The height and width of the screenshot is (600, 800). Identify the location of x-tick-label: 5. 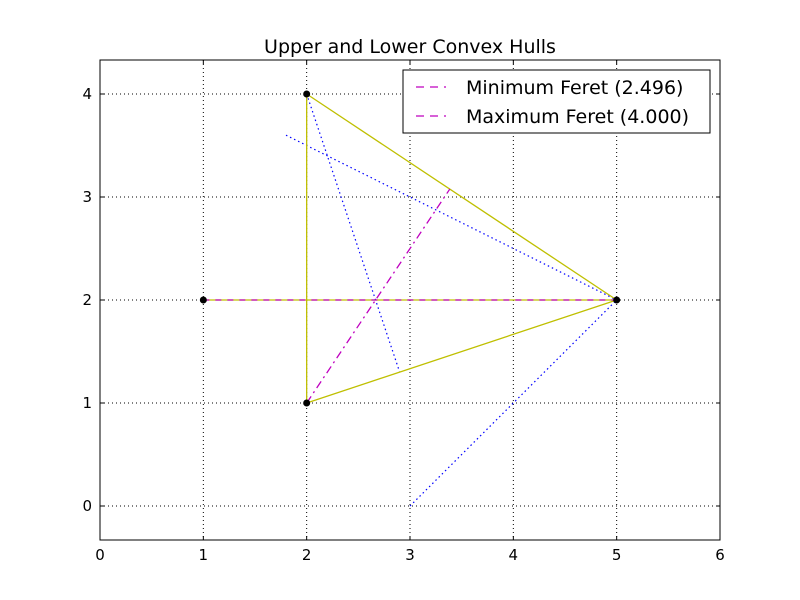
(617, 555).